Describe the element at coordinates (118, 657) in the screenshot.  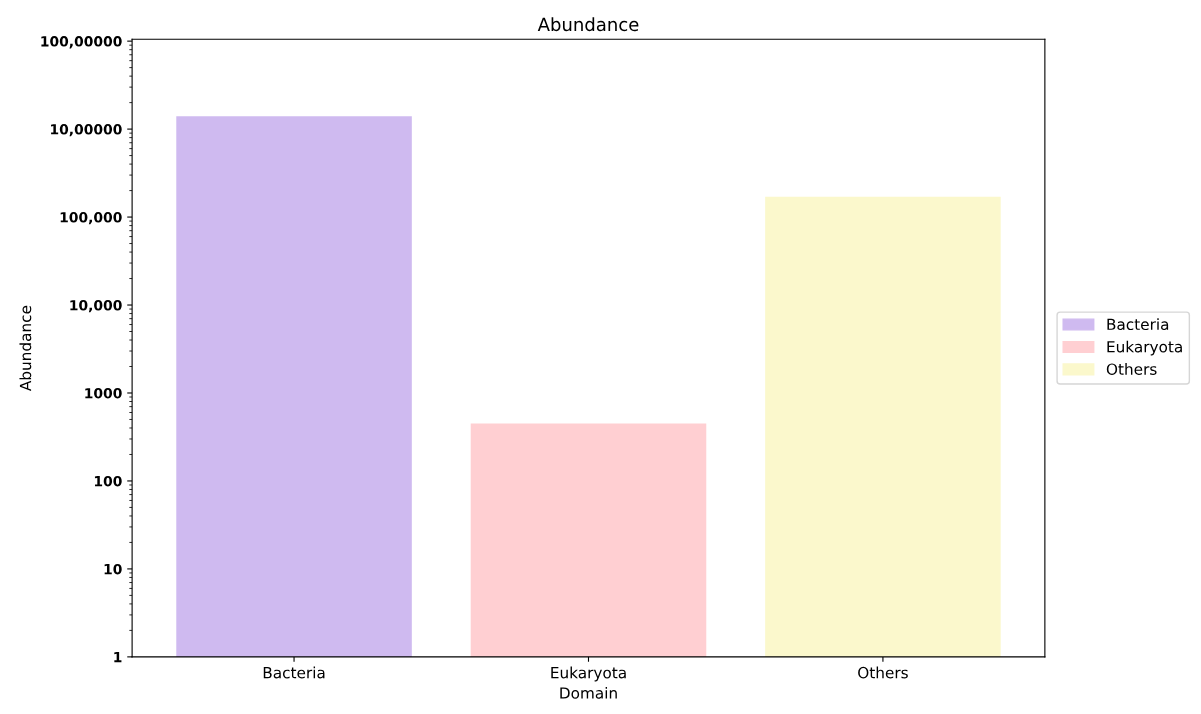
I see `y-tick-label: 1` at that location.